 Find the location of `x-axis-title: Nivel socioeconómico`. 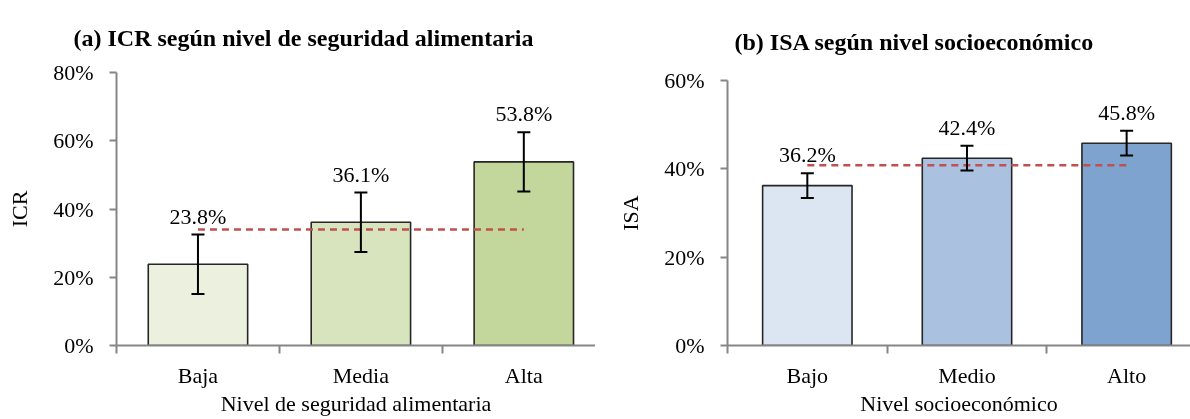

x-axis-title: Nivel socioeconómico is located at coordinates (959, 403).